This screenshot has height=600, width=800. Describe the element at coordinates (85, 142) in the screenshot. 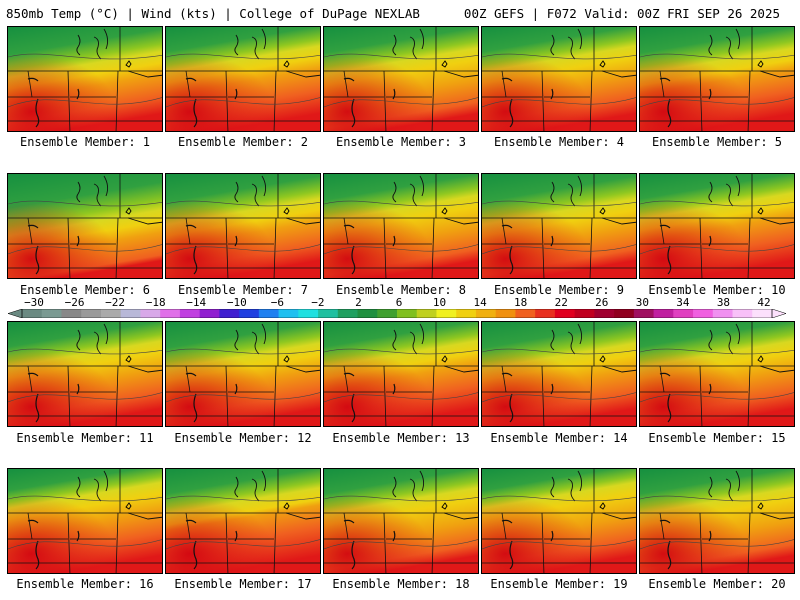

I see `ensemble-member-label: Ensemble Member: 1` at that location.